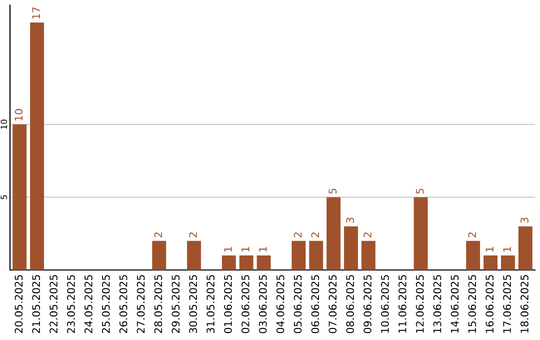 This screenshot has height=340, width=540. Describe the element at coordinates (36, 304) in the screenshot. I see `x-tick-label: 21.05.2025` at that location.